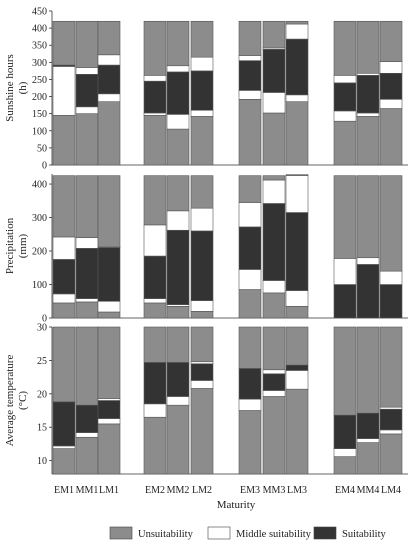 This screenshot has width=411, height=555. What do you see at coordinates (23, 245) in the screenshot?
I see `y-axis-title: (mm)` at bounding box center [23, 245].